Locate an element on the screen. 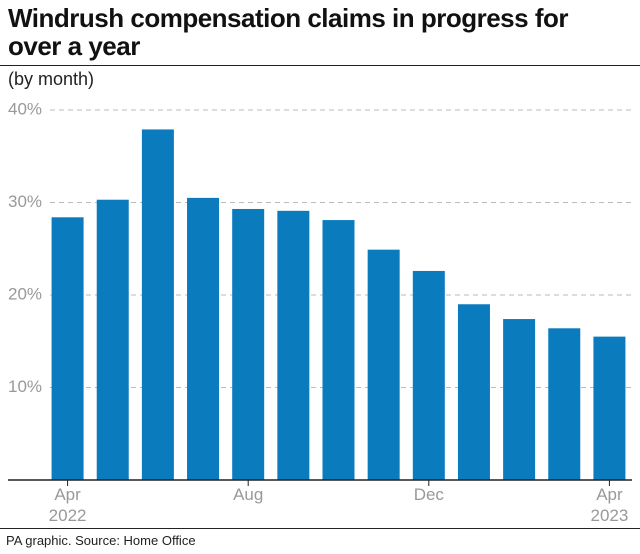 The width and height of the screenshot is (640, 554). x-tick-label: Apr 2023 is located at coordinates (610, 505).